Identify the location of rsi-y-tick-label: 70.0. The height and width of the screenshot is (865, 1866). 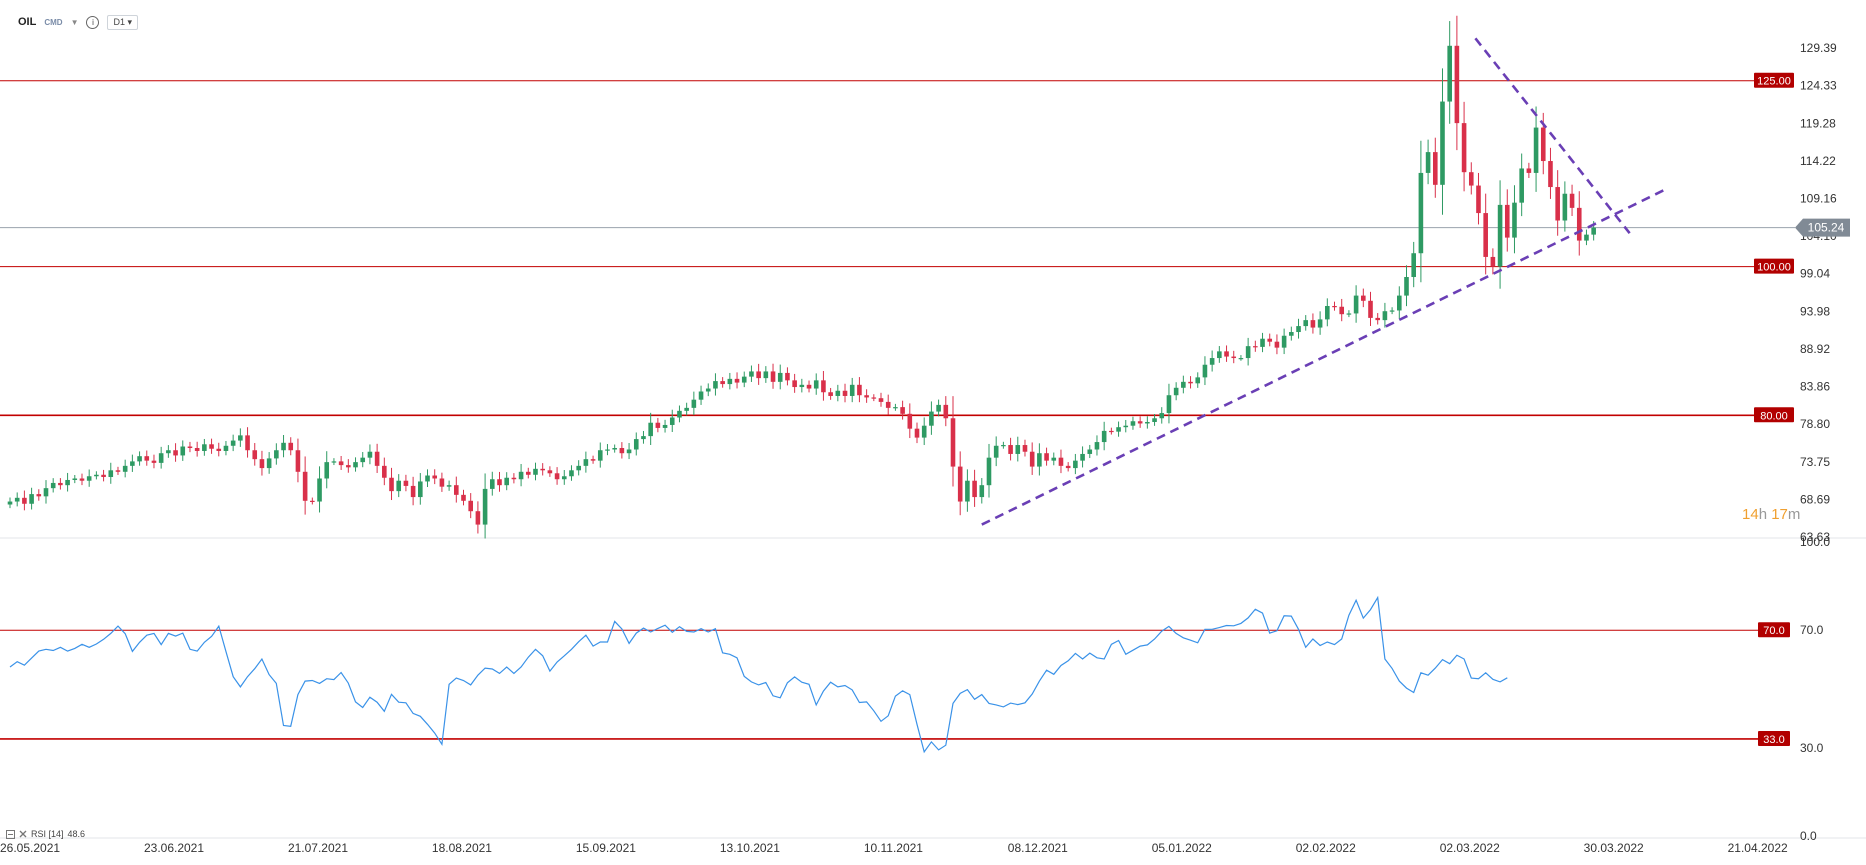
(1812, 630).